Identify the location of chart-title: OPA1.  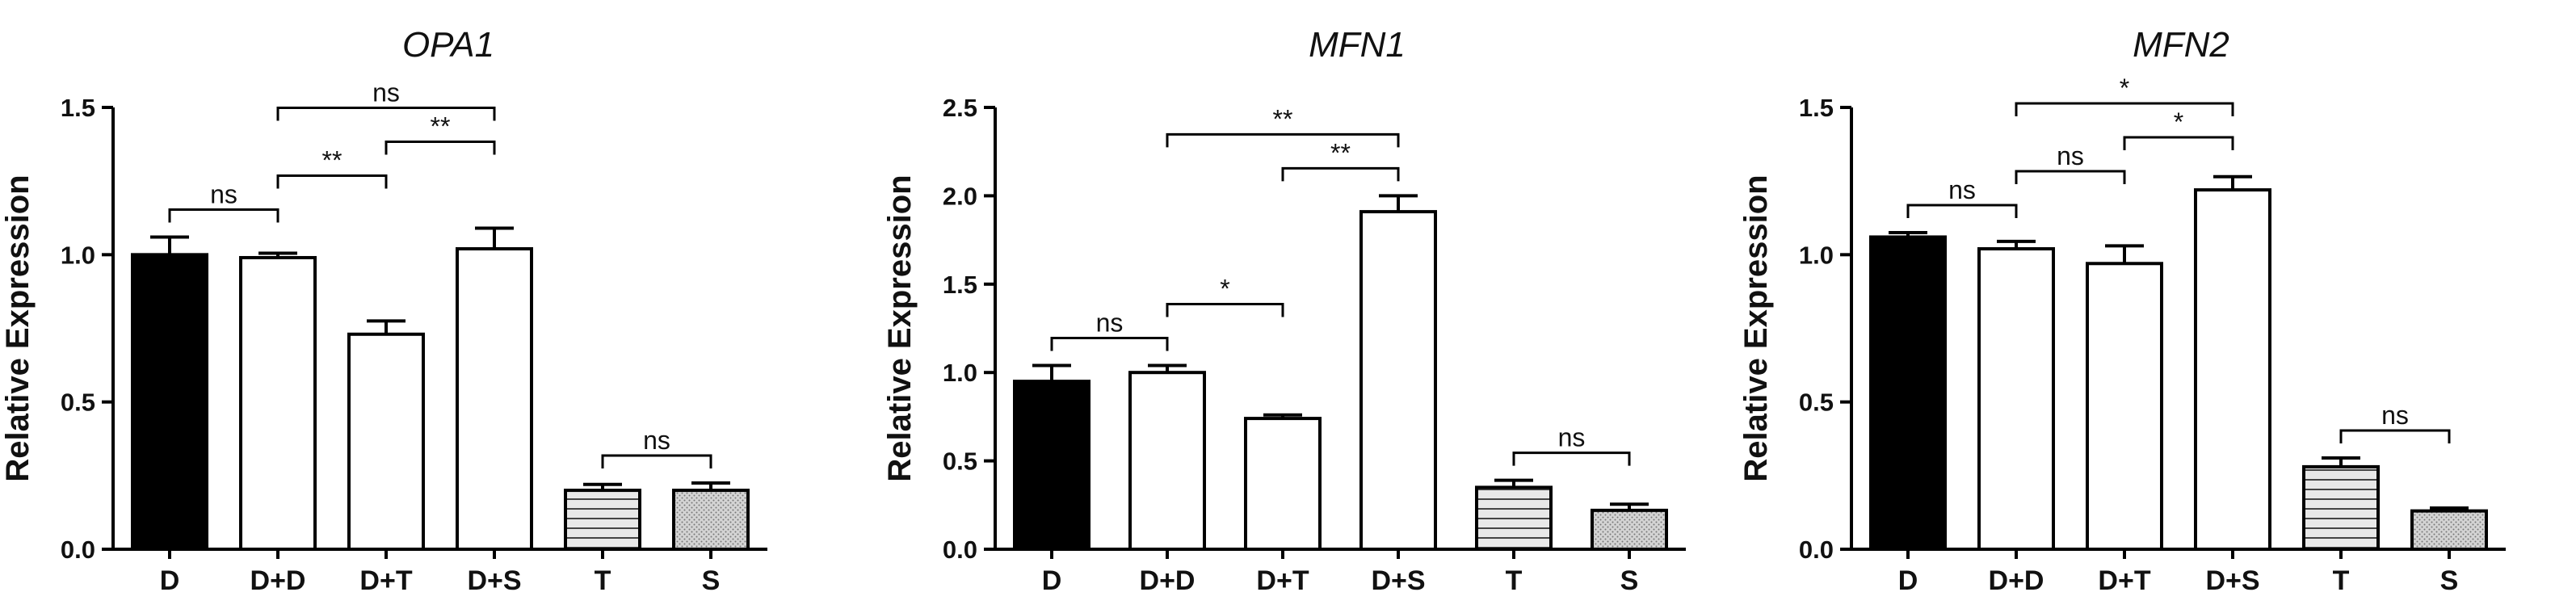
(448, 45).